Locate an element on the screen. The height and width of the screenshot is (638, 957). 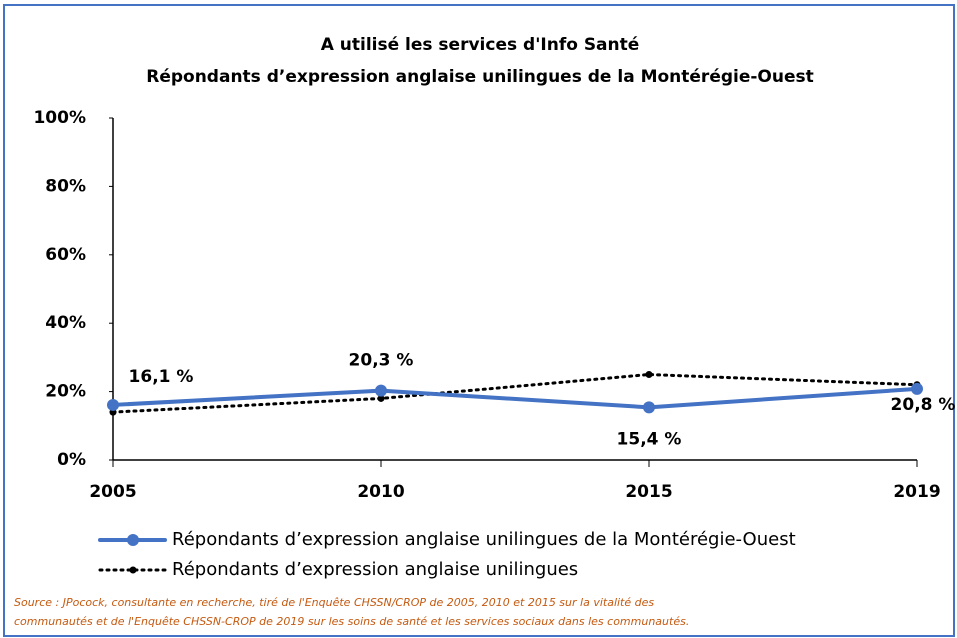
data-label: 16,1 % is located at coordinates (161, 377).